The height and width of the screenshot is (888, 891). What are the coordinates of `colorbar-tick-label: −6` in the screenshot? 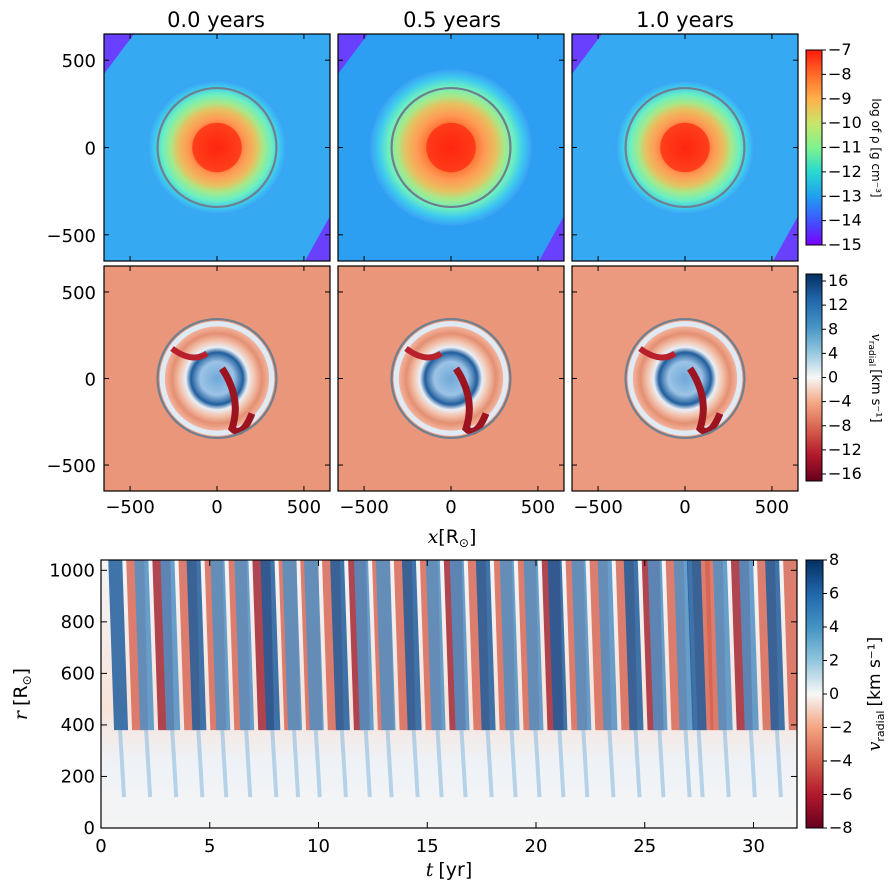 It's located at (841, 794).